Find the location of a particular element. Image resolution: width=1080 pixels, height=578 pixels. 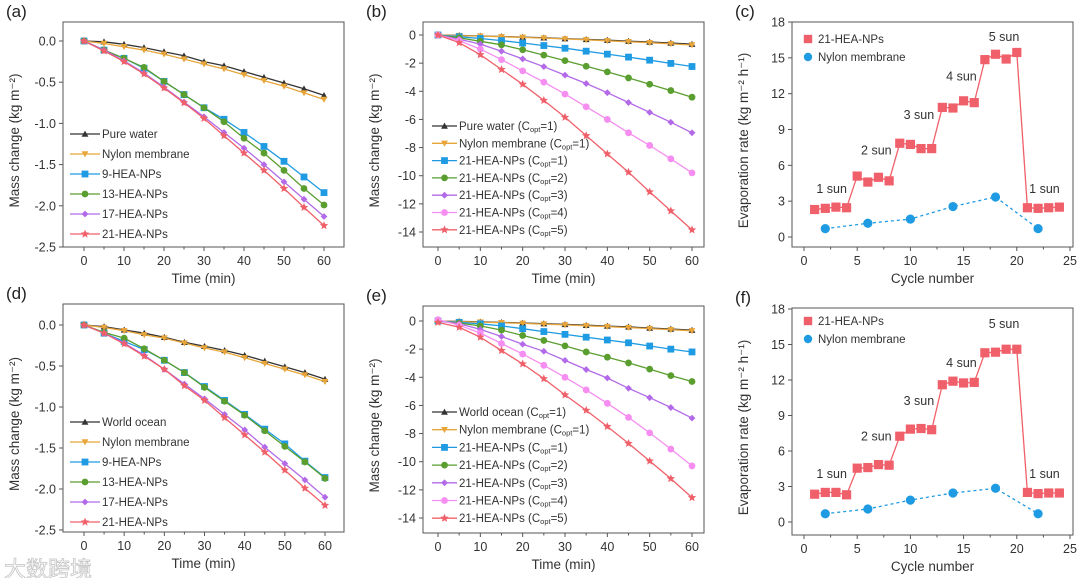

legend-entry: 21-HEA-NPs (Copt=3) is located at coordinates (500, 196).